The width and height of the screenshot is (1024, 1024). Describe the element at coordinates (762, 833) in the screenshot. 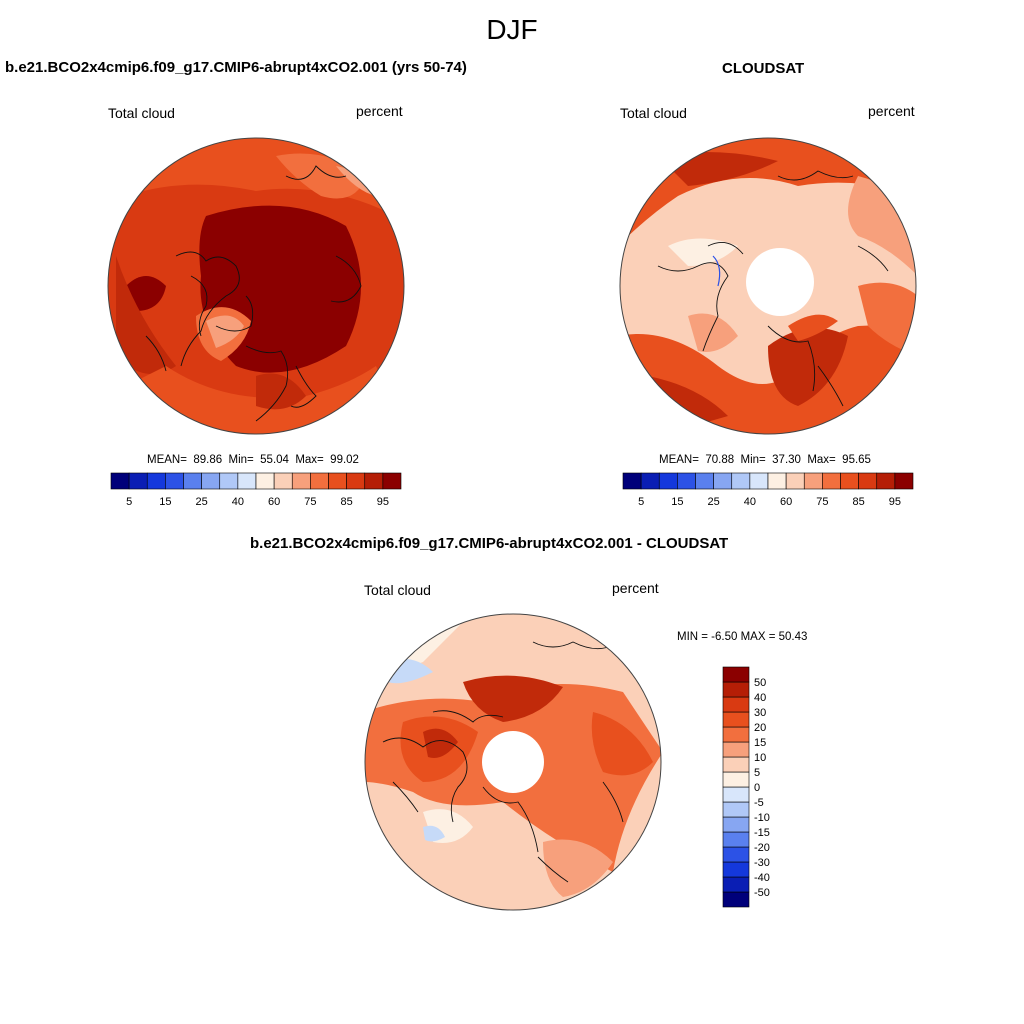

I see `diff-colorbar-tick-10: -15` at that location.